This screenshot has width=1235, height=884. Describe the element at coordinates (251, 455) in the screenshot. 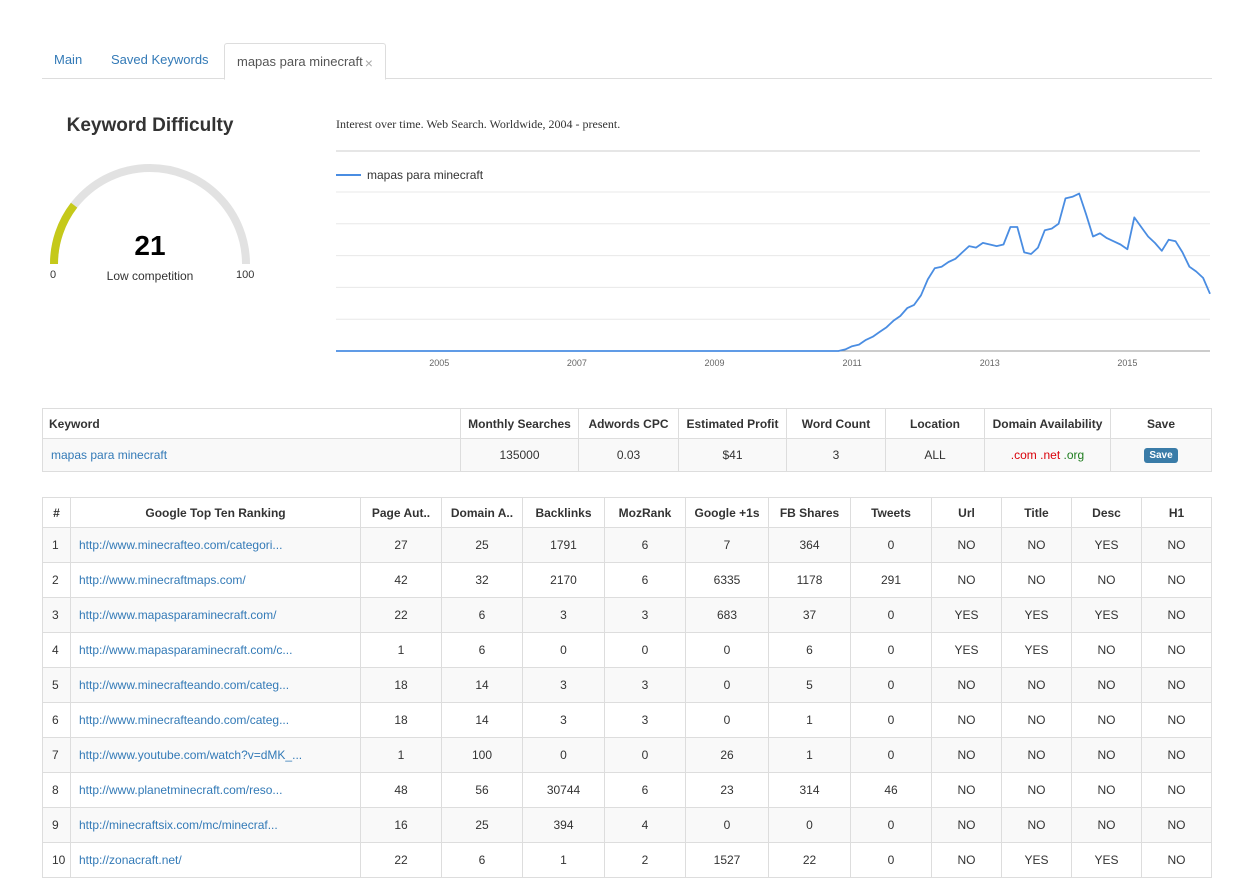

I see `keyword-cell: mapas para minecraft` at that location.